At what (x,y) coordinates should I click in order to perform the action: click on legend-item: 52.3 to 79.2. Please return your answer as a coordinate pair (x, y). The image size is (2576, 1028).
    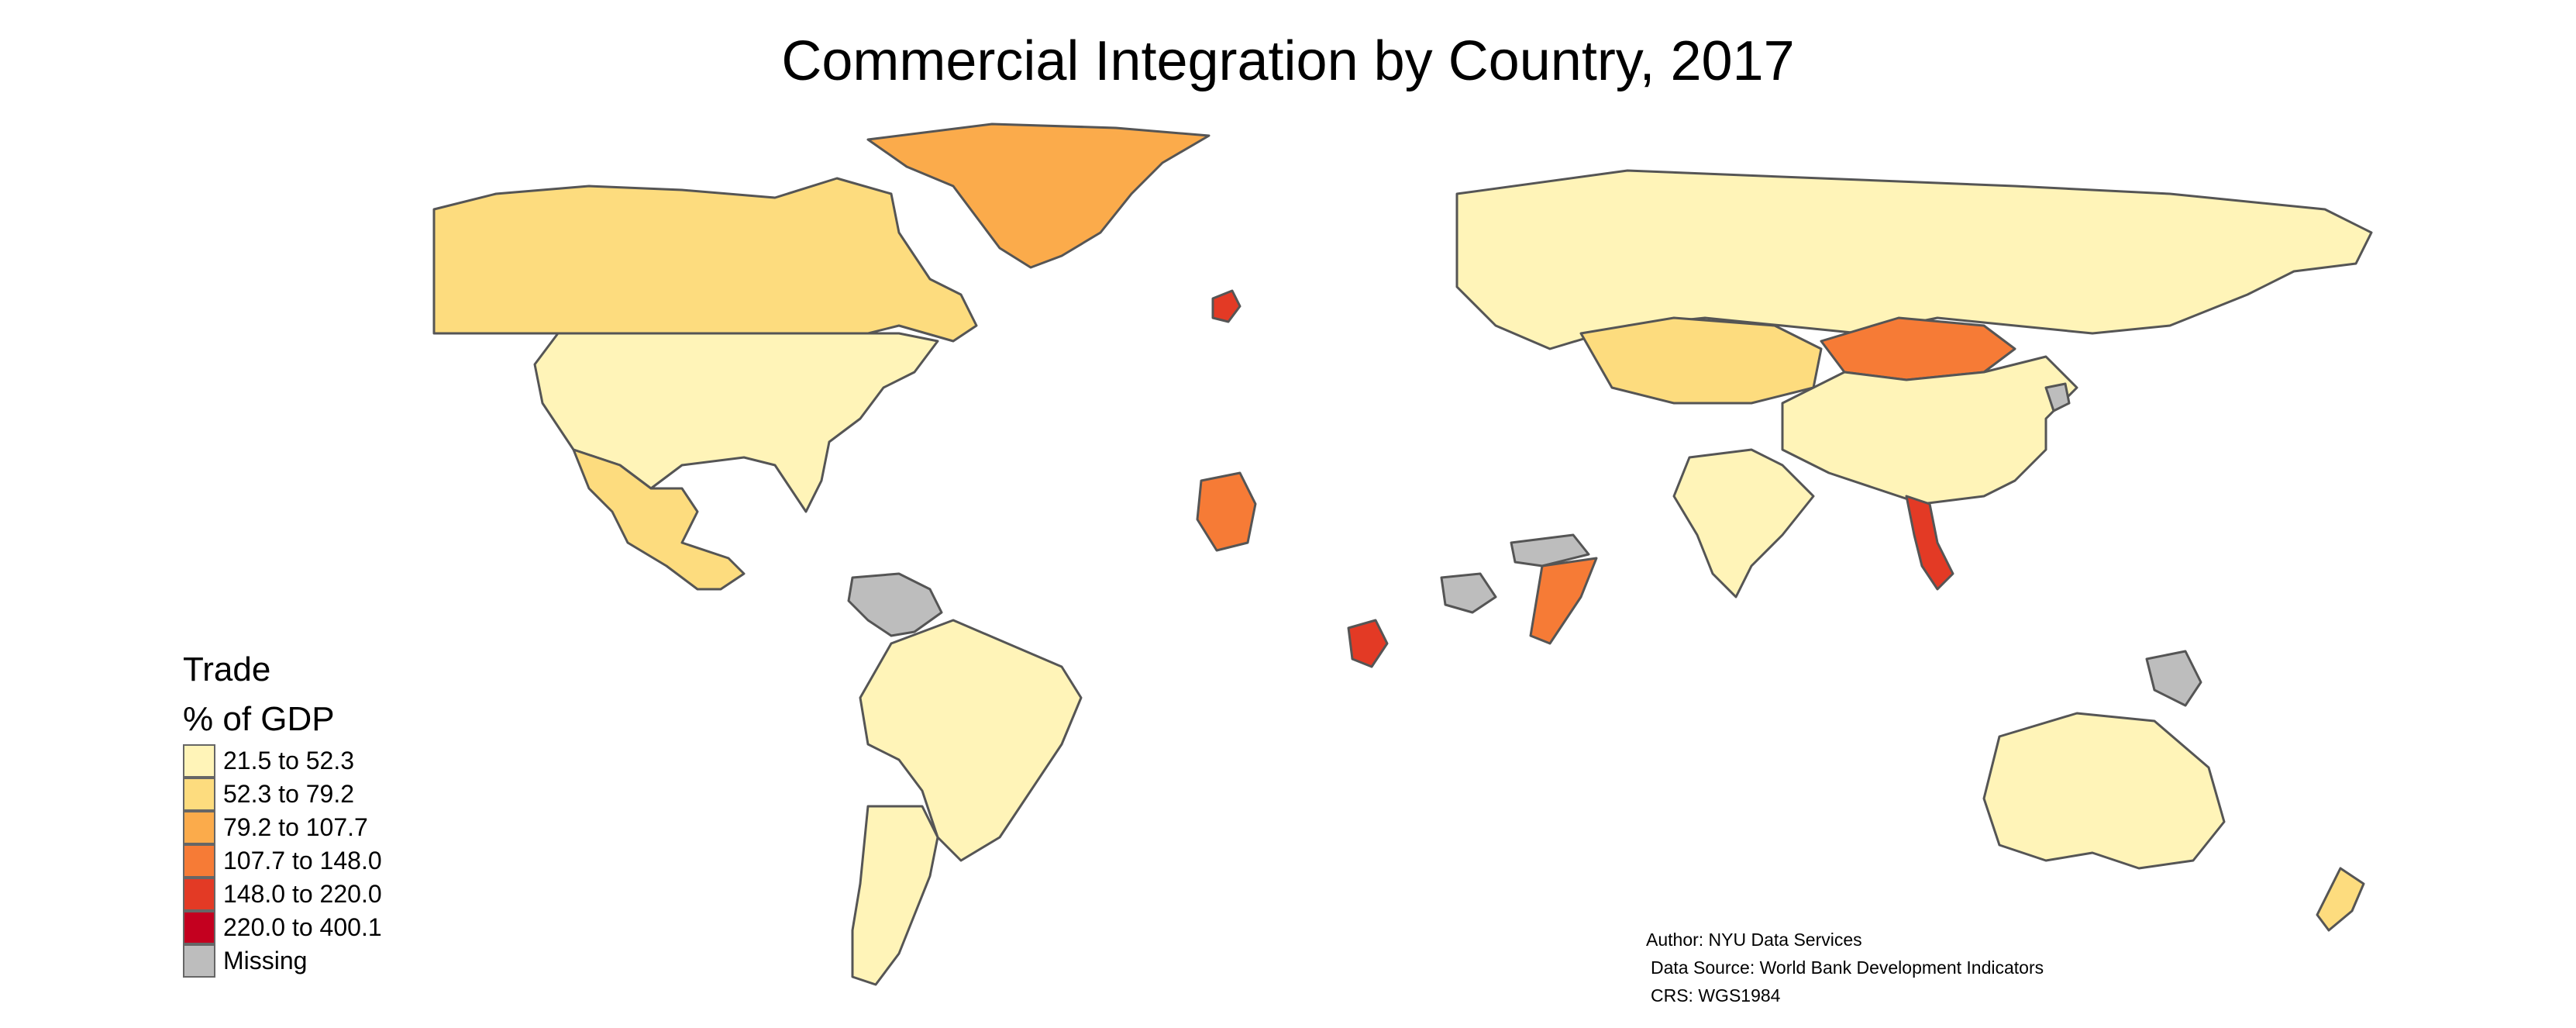
    Looking at the image, I should click on (282, 795).